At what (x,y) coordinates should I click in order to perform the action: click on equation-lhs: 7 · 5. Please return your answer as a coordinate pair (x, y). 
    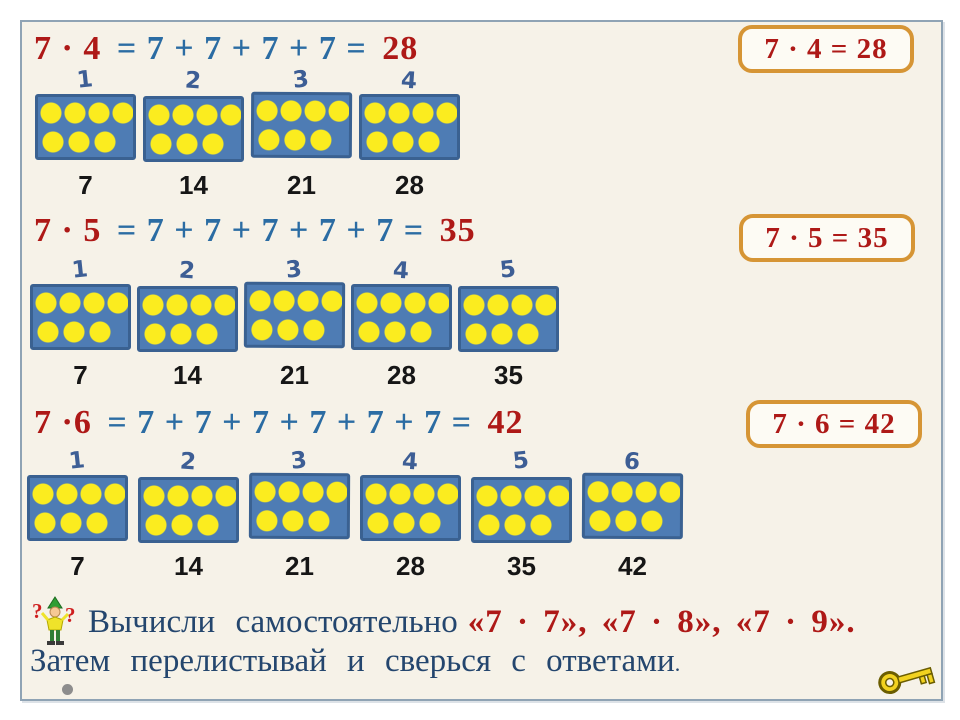
    Looking at the image, I should click on (68, 230).